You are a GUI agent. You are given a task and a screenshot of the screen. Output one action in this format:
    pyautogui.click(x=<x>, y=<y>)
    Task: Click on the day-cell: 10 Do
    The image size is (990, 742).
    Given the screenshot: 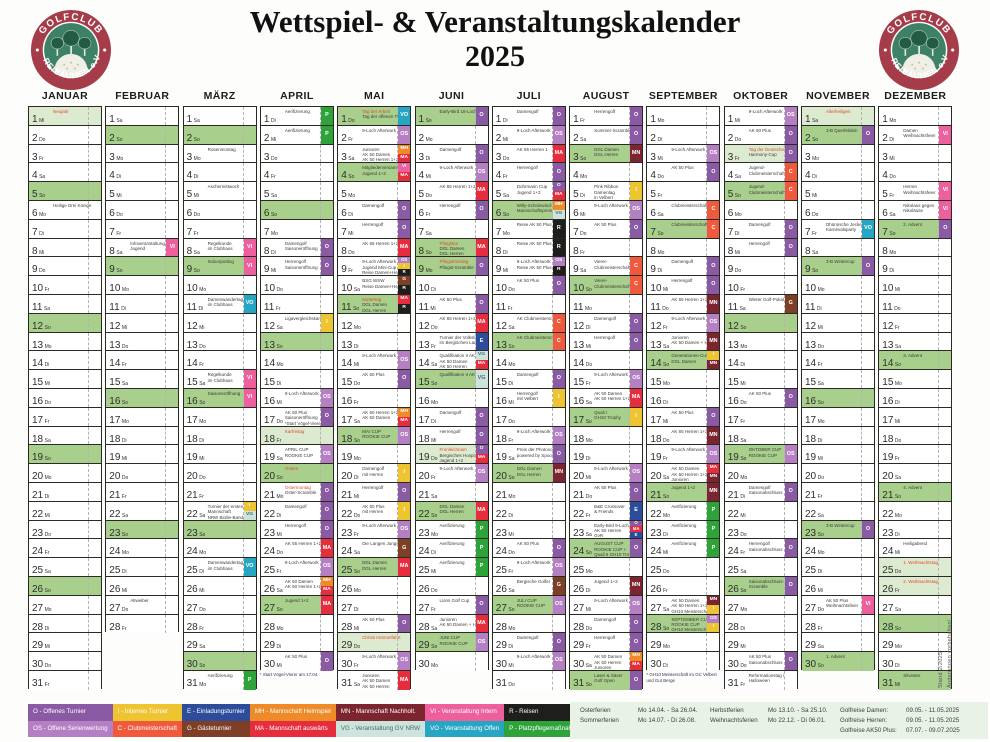 What is the action you would take?
    pyautogui.click(x=296, y=285)
    